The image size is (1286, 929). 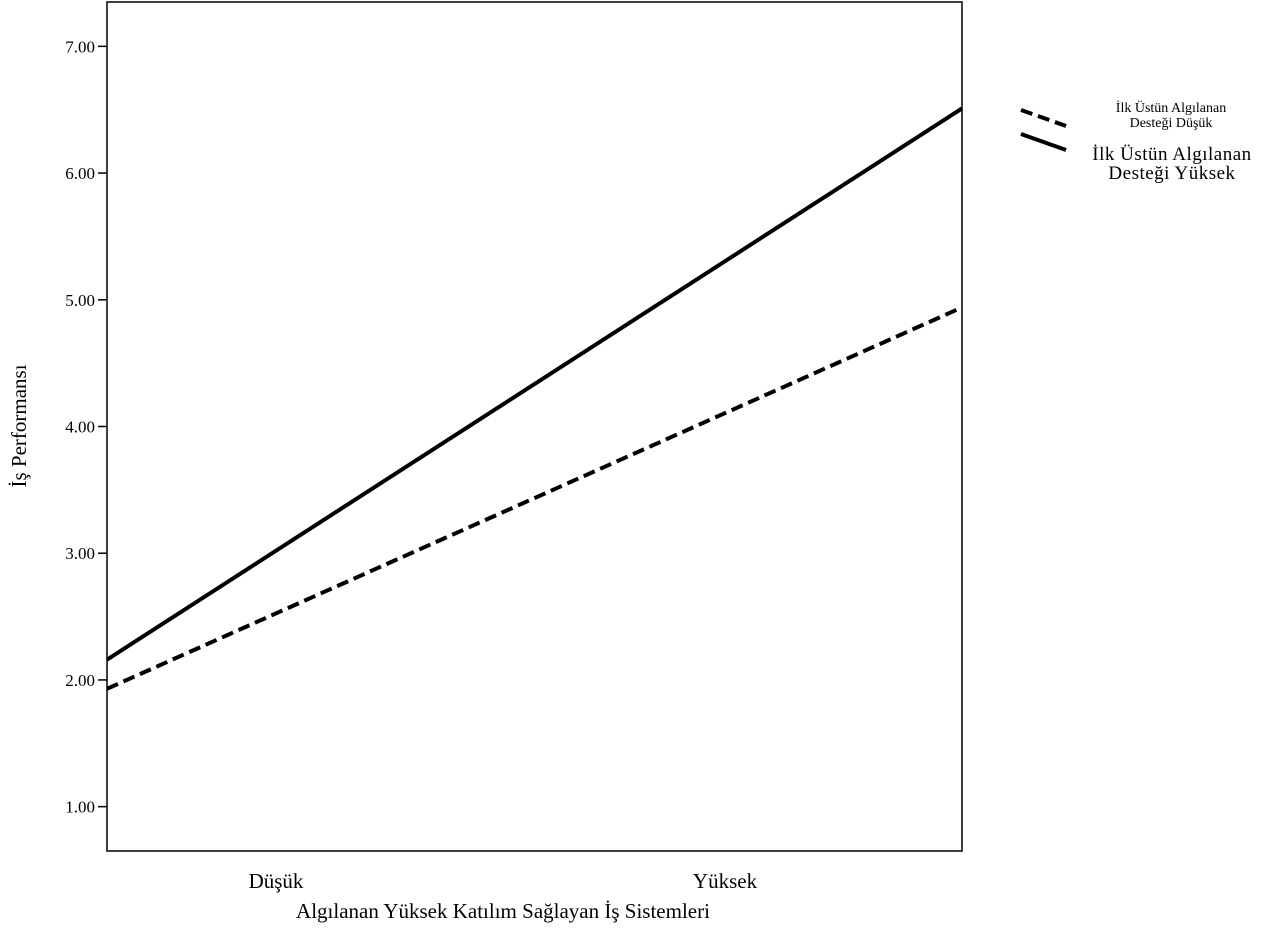 What do you see at coordinates (1171, 123) in the screenshot?
I see `legend-label-line: Desteği Düşük` at bounding box center [1171, 123].